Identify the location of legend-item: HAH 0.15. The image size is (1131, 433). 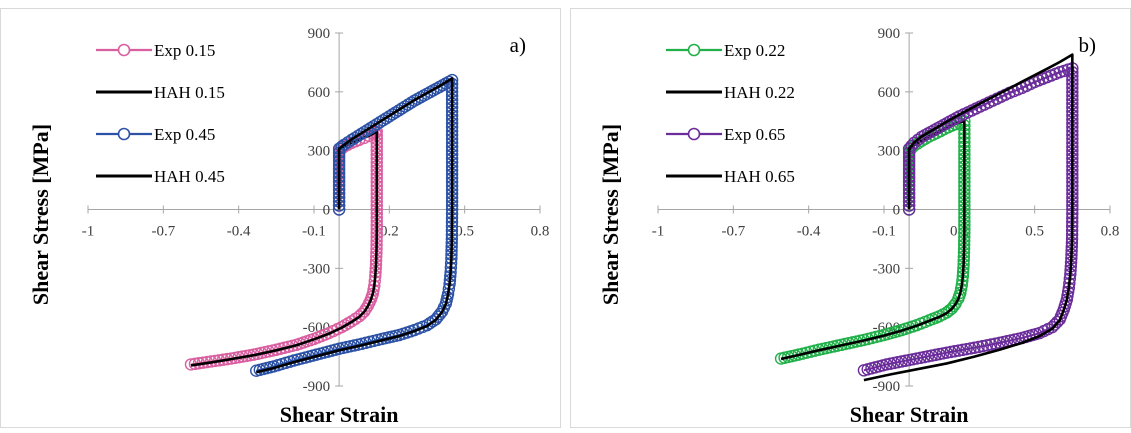
(160, 92).